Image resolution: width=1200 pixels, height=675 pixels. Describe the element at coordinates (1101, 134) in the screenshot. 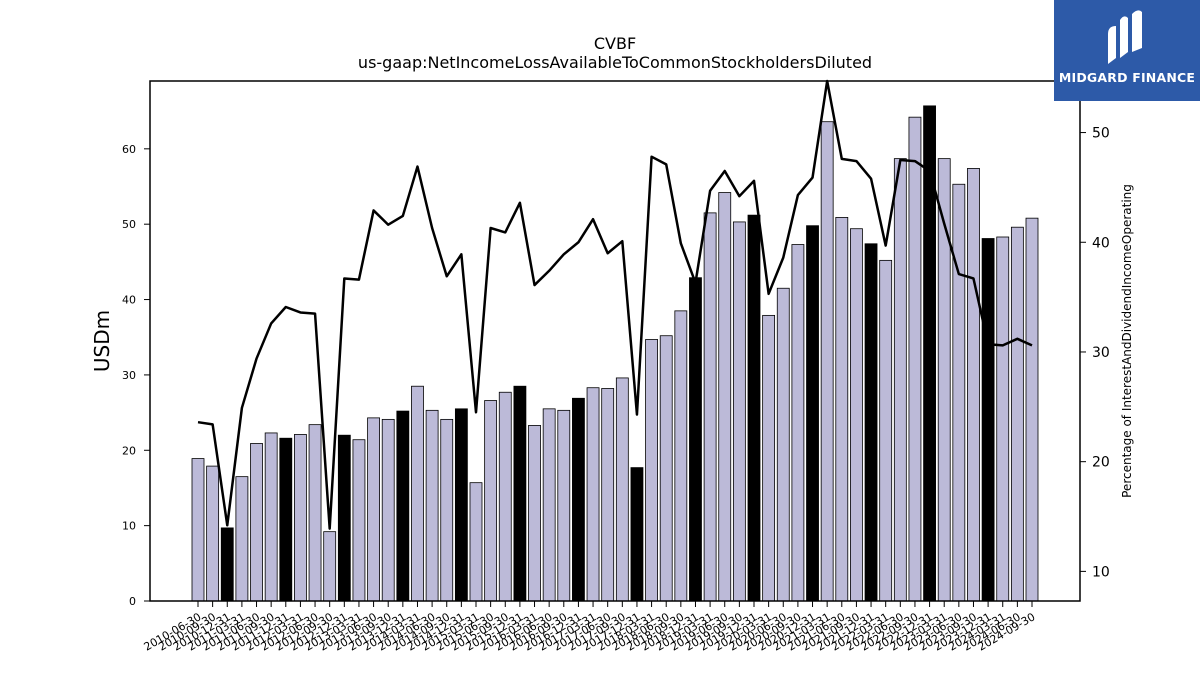

I see `right-tick-label: 50` at that location.